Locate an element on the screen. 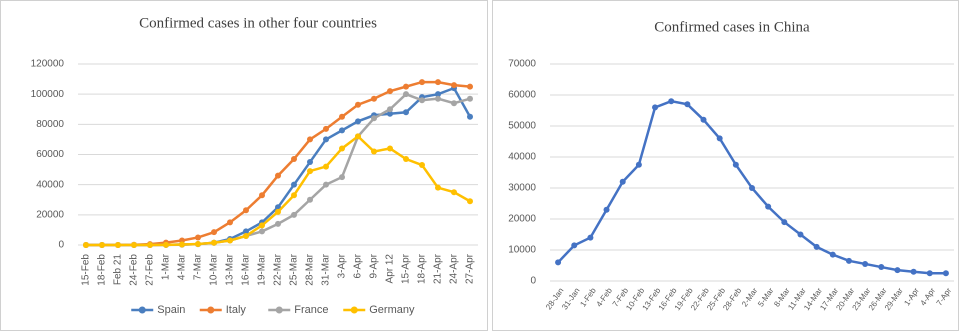 The width and height of the screenshot is (959, 331). y-tick-label: 100000 is located at coordinates (48, 94).